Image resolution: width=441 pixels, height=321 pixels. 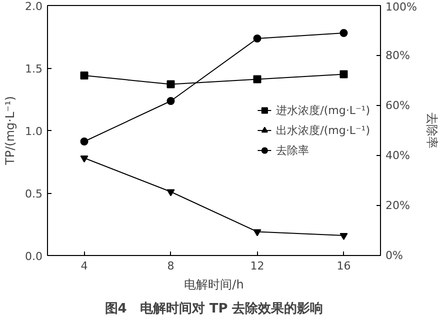 What do you see at coordinates (214, 309) in the screenshot?
I see `text: 图4 电解时间对 TP 去除效果的影响` at bounding box center [214, 309].